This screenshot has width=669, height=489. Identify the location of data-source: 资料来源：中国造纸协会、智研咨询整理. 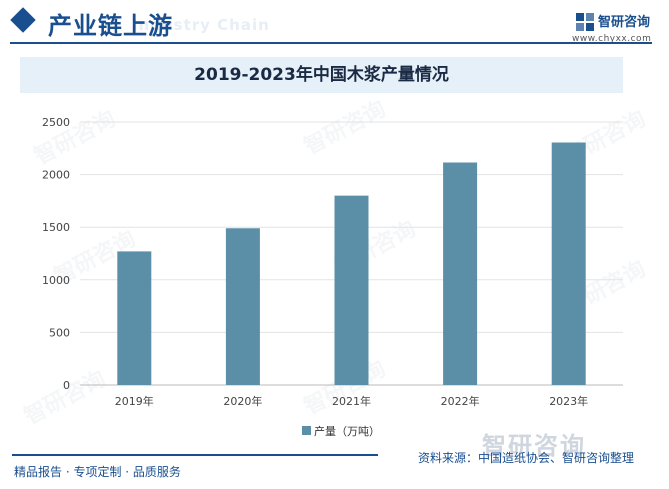
(526, 458).